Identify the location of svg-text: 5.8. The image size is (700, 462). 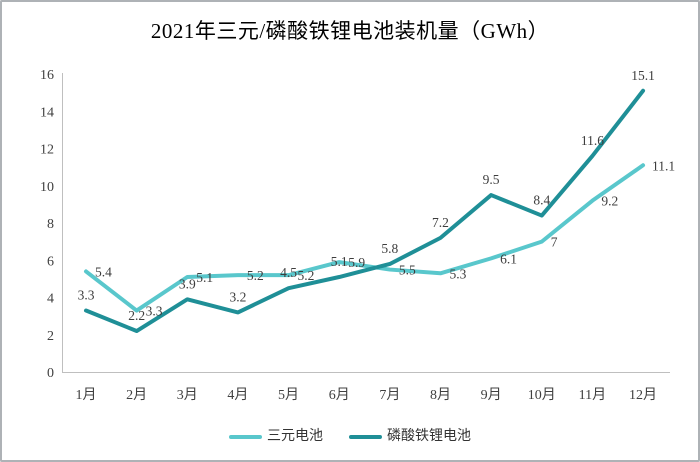
(389, 248).